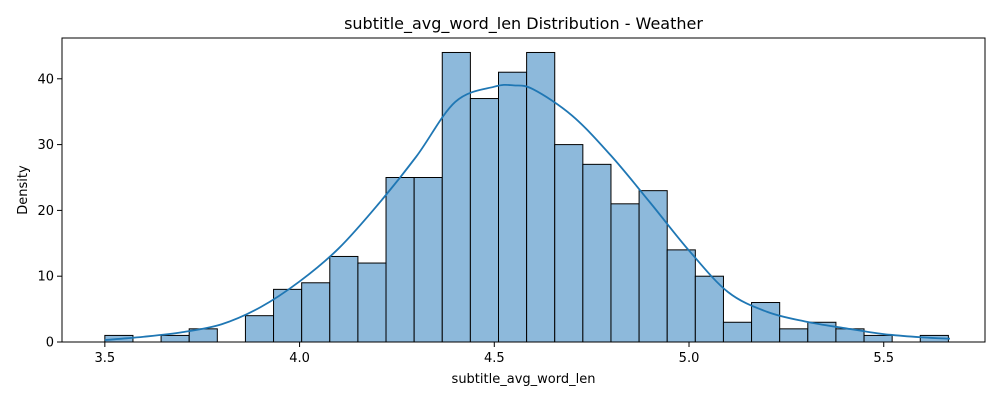 Image resolution: width=1000 pixels, height=400 pixels. Describe the element at coordinates (883, 358) in the screenshot. I see `x-tick-label: 5.5` at that location.